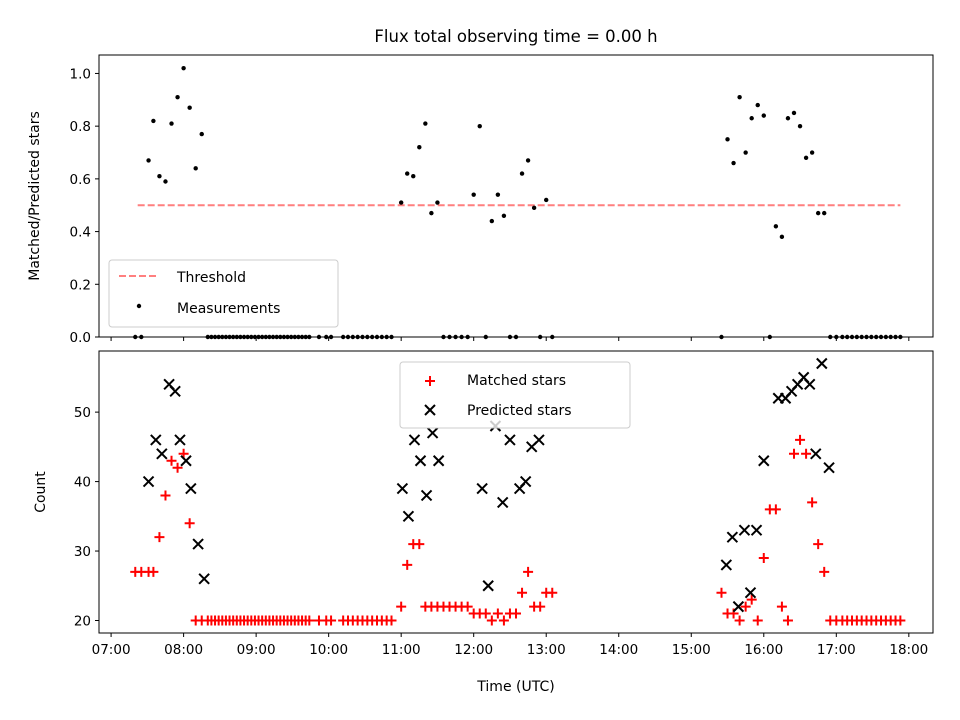 The image size is (960, 720). What do you see at coordinates (515, 395) in the screenshot?
I see `bottom-legend: Matched stars Predicted stars` at bounding box center [515, 395].